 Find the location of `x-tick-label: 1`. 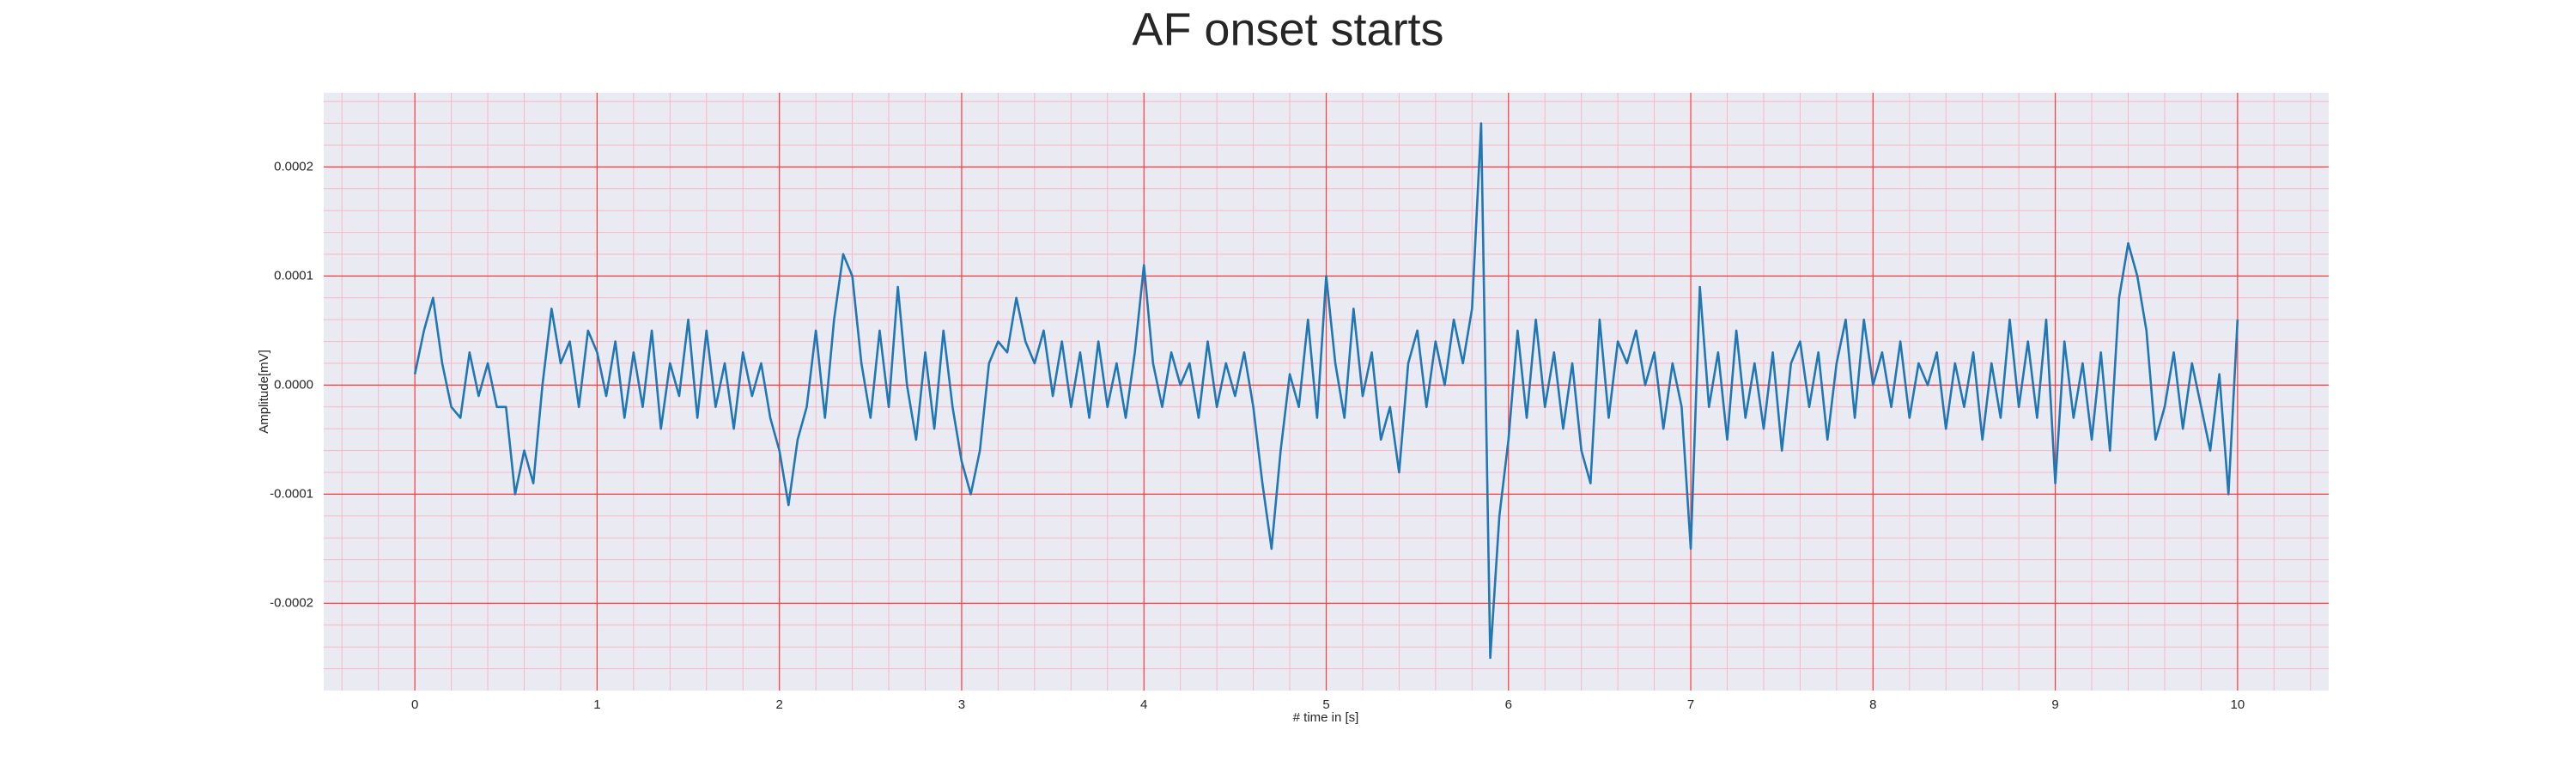

x-tick-label: 1 is located at coordinates (596, 704).